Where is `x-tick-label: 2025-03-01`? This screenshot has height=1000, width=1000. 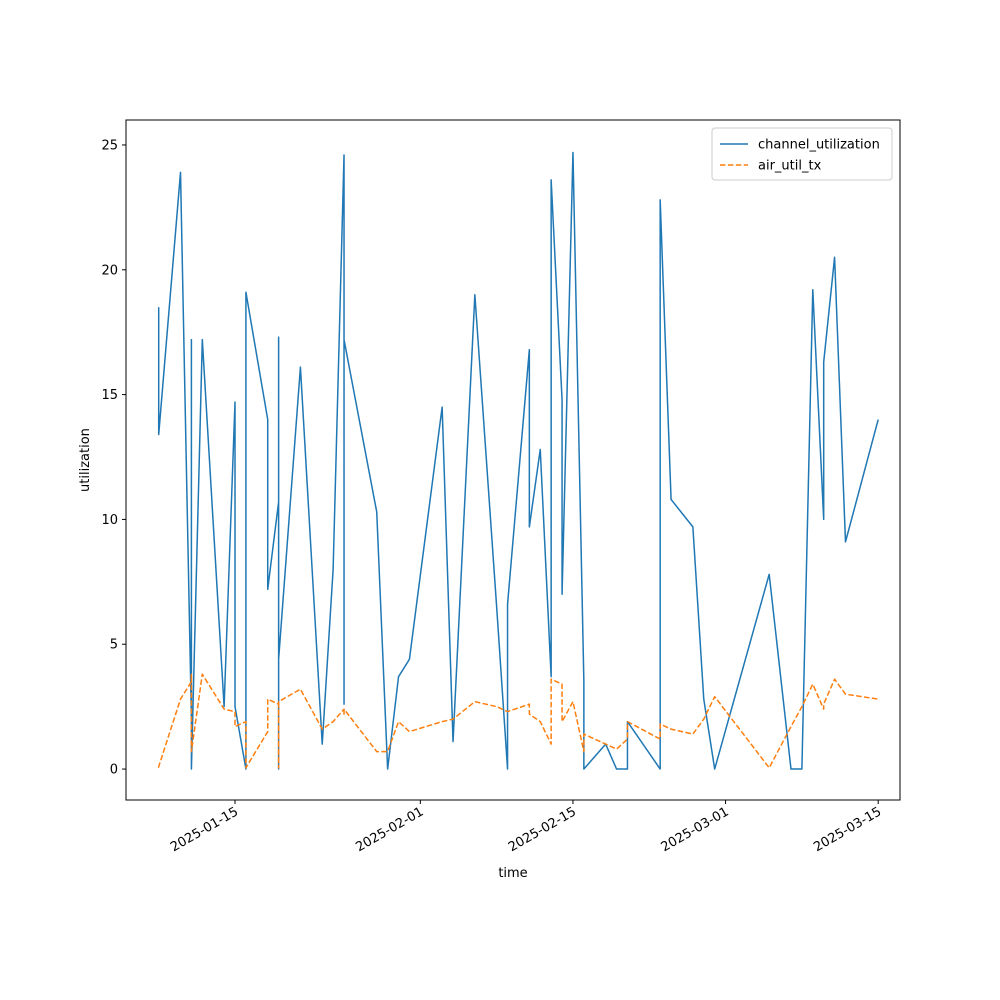 x-tick-label: 2025-03-01 is located at coordinates (695, 829).